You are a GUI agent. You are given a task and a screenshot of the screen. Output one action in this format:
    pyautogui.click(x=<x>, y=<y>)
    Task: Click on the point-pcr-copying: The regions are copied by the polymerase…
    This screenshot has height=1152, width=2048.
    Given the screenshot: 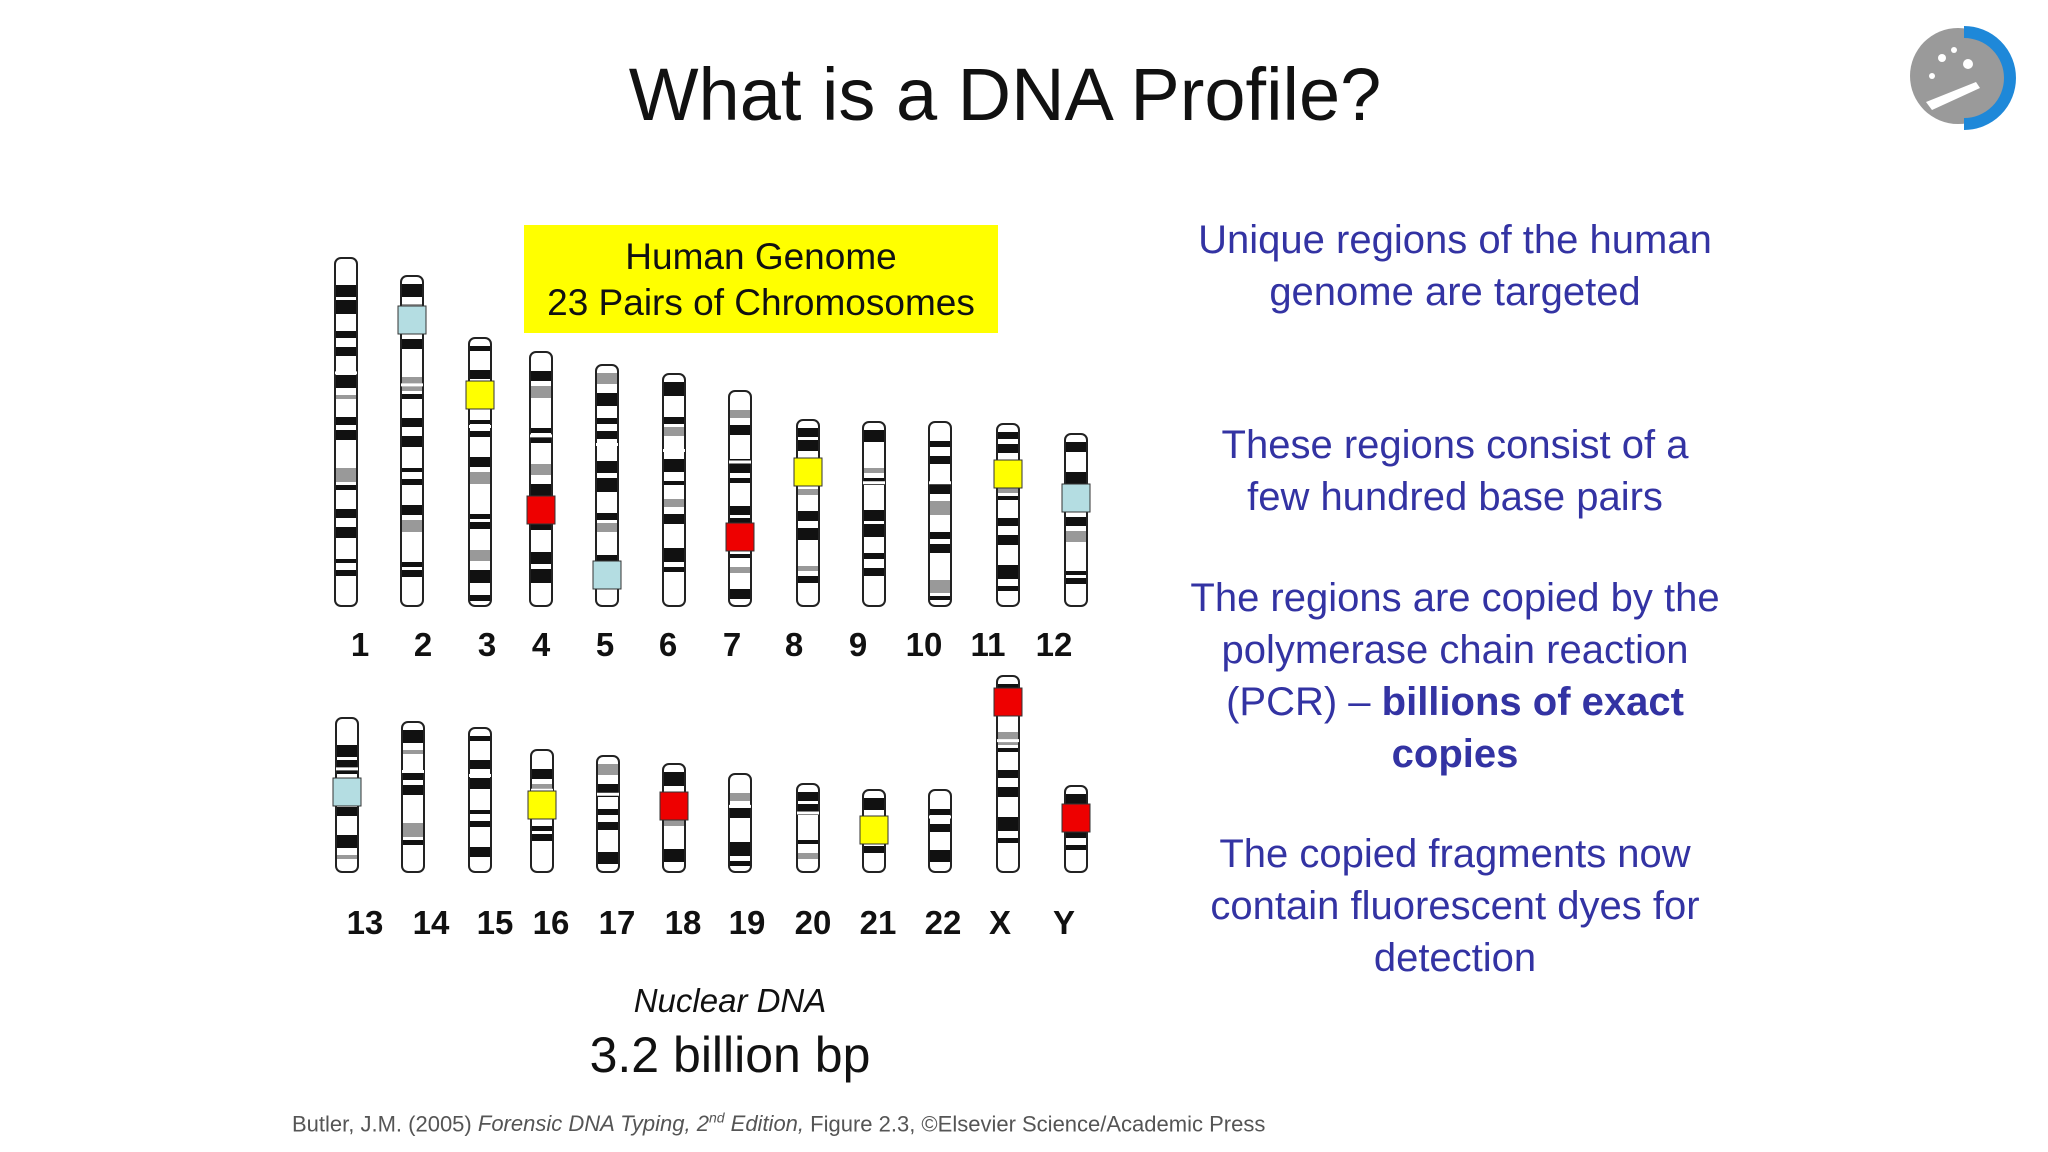 What is the action you would take?
    pyautogui.click(x=1455, y=676)
    